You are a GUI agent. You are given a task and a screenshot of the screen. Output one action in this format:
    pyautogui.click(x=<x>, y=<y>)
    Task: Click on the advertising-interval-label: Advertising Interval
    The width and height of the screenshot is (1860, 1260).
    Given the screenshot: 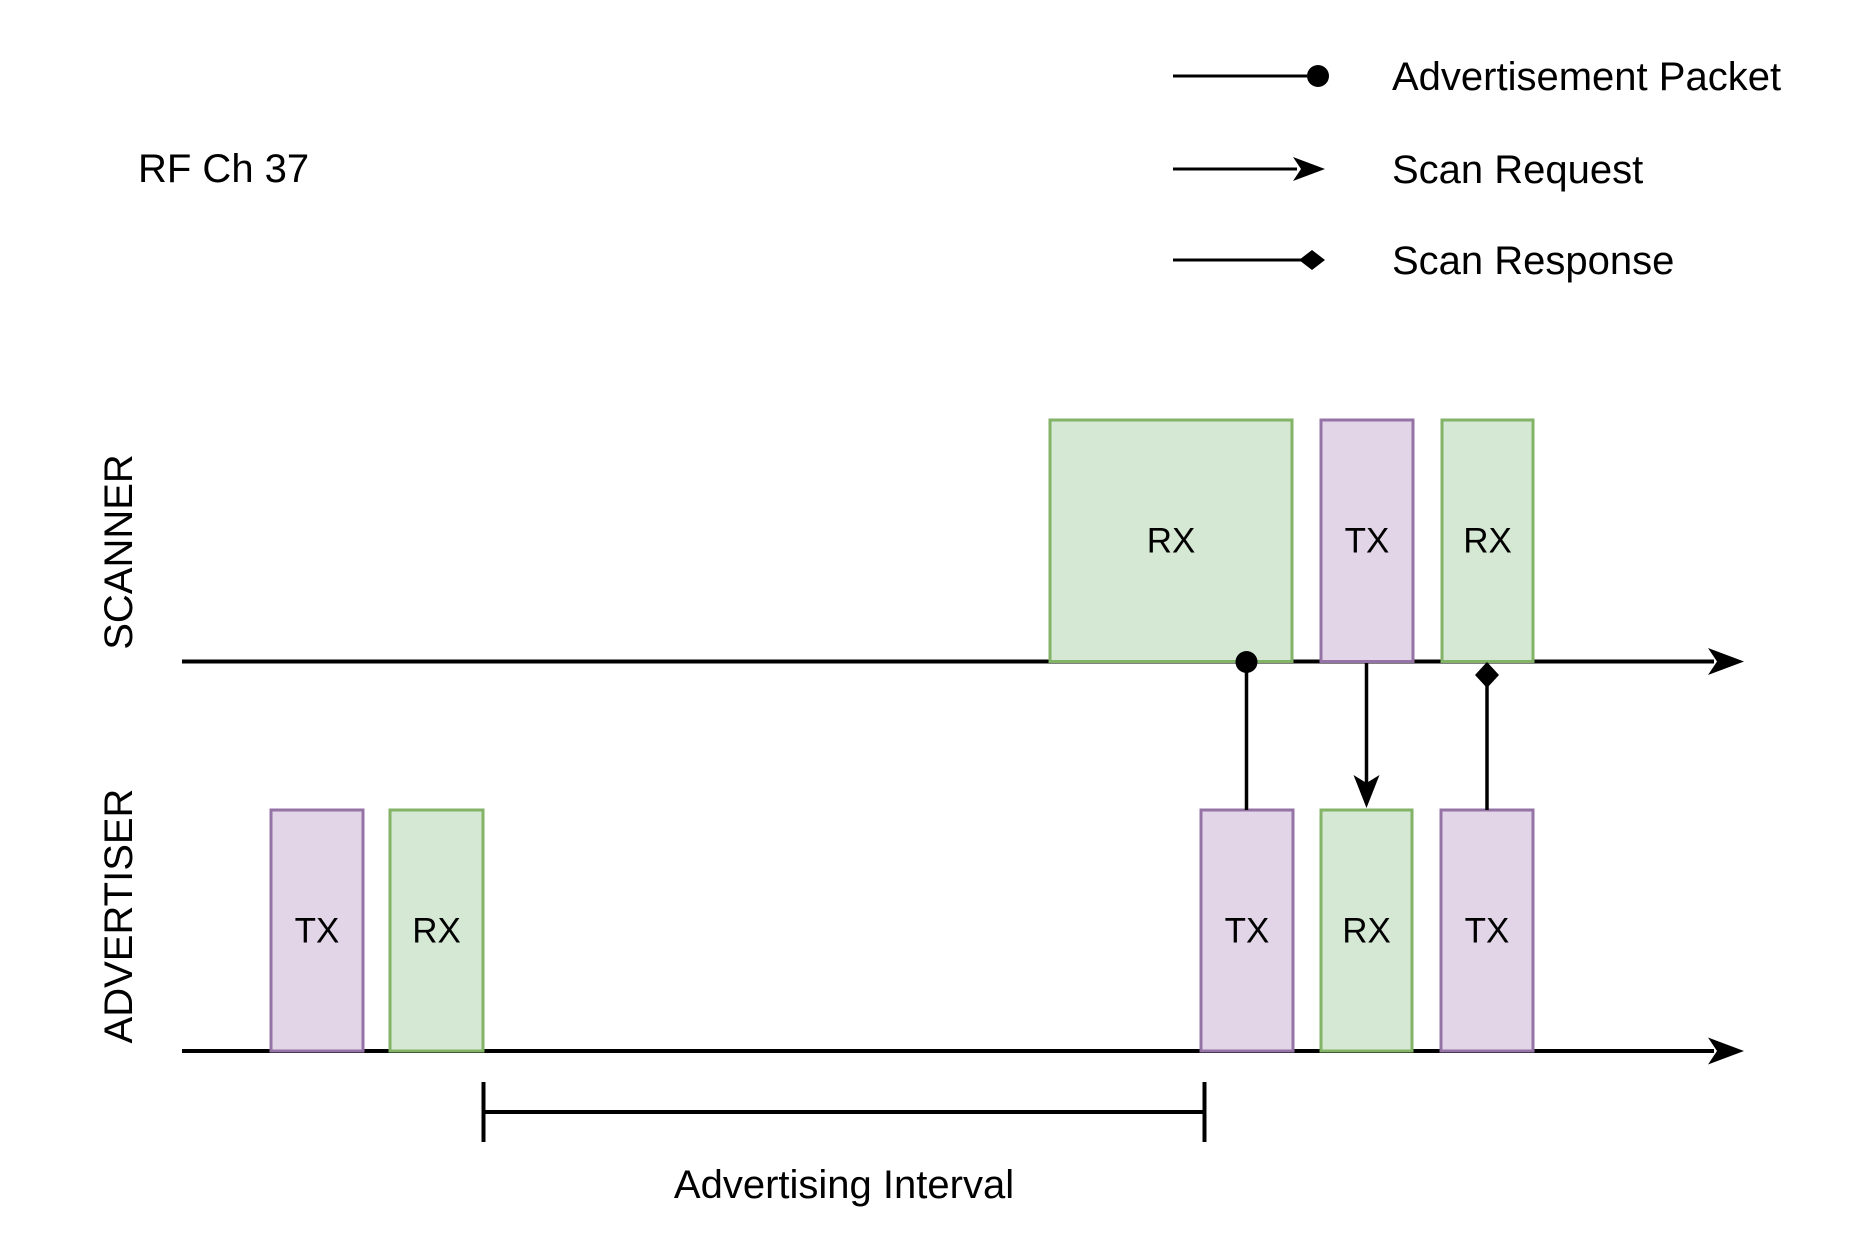 What is the action you would take?
    pyautogui.click(x=844, y=1185)
    